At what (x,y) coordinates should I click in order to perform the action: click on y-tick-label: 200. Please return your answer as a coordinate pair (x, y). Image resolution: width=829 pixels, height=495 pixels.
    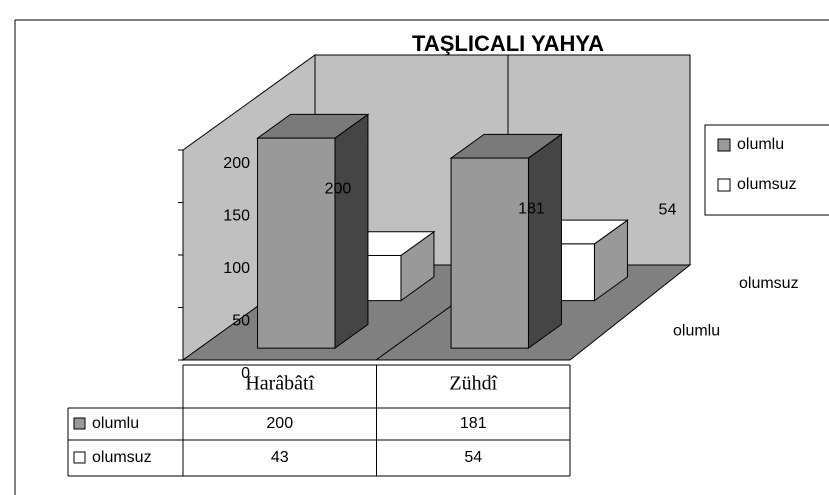
    Looking at the image, I should click on (236, 163).